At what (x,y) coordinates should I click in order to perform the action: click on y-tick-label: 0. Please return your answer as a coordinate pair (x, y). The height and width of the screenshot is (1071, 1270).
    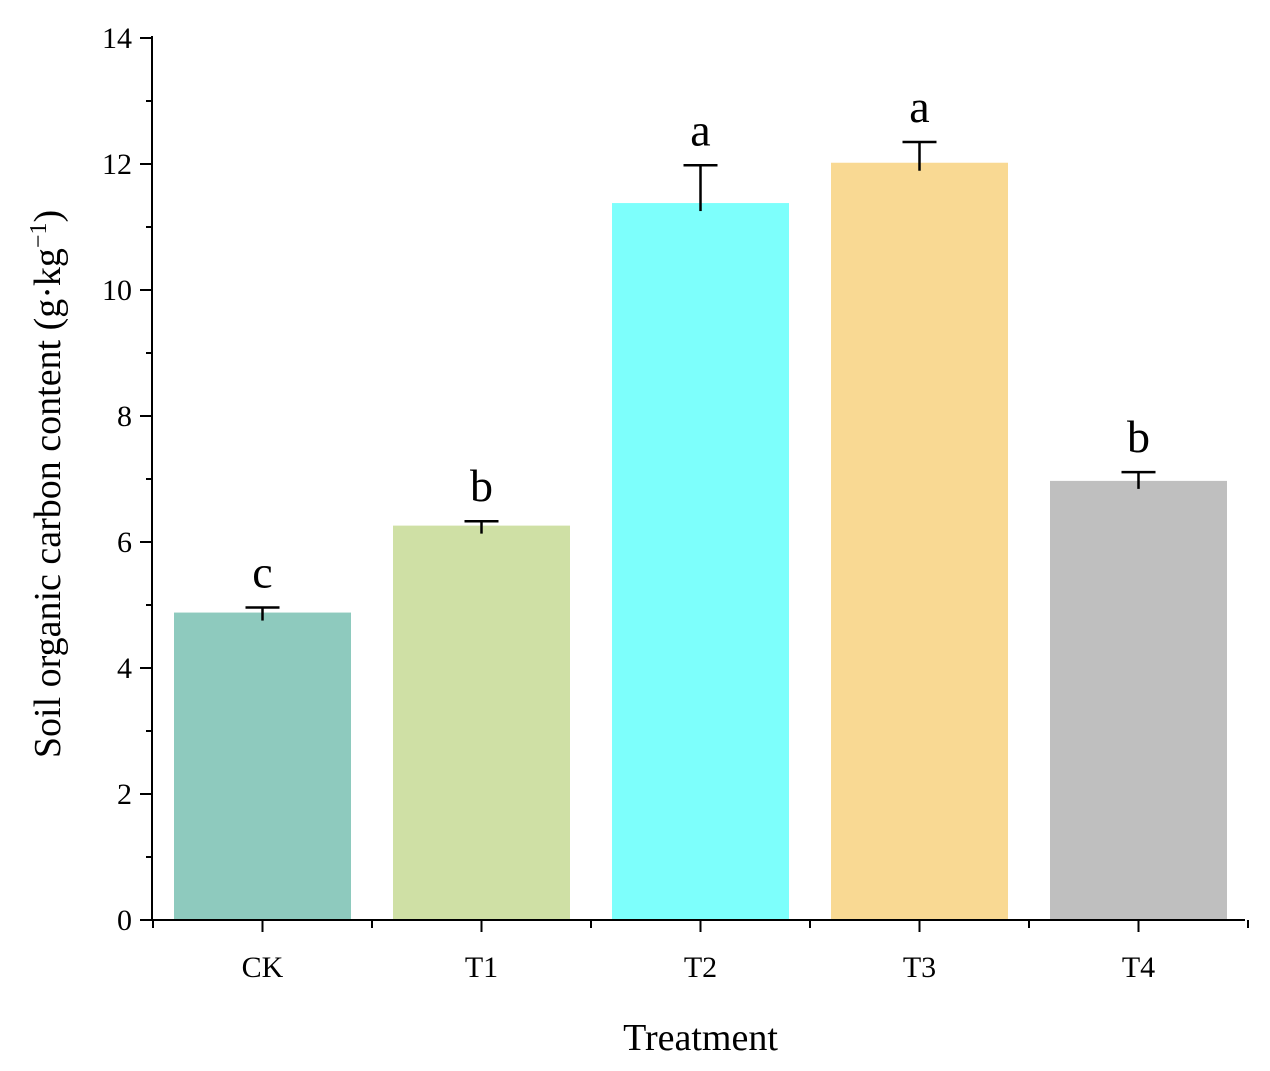
    Looking at the image, I should click on (124, 920).